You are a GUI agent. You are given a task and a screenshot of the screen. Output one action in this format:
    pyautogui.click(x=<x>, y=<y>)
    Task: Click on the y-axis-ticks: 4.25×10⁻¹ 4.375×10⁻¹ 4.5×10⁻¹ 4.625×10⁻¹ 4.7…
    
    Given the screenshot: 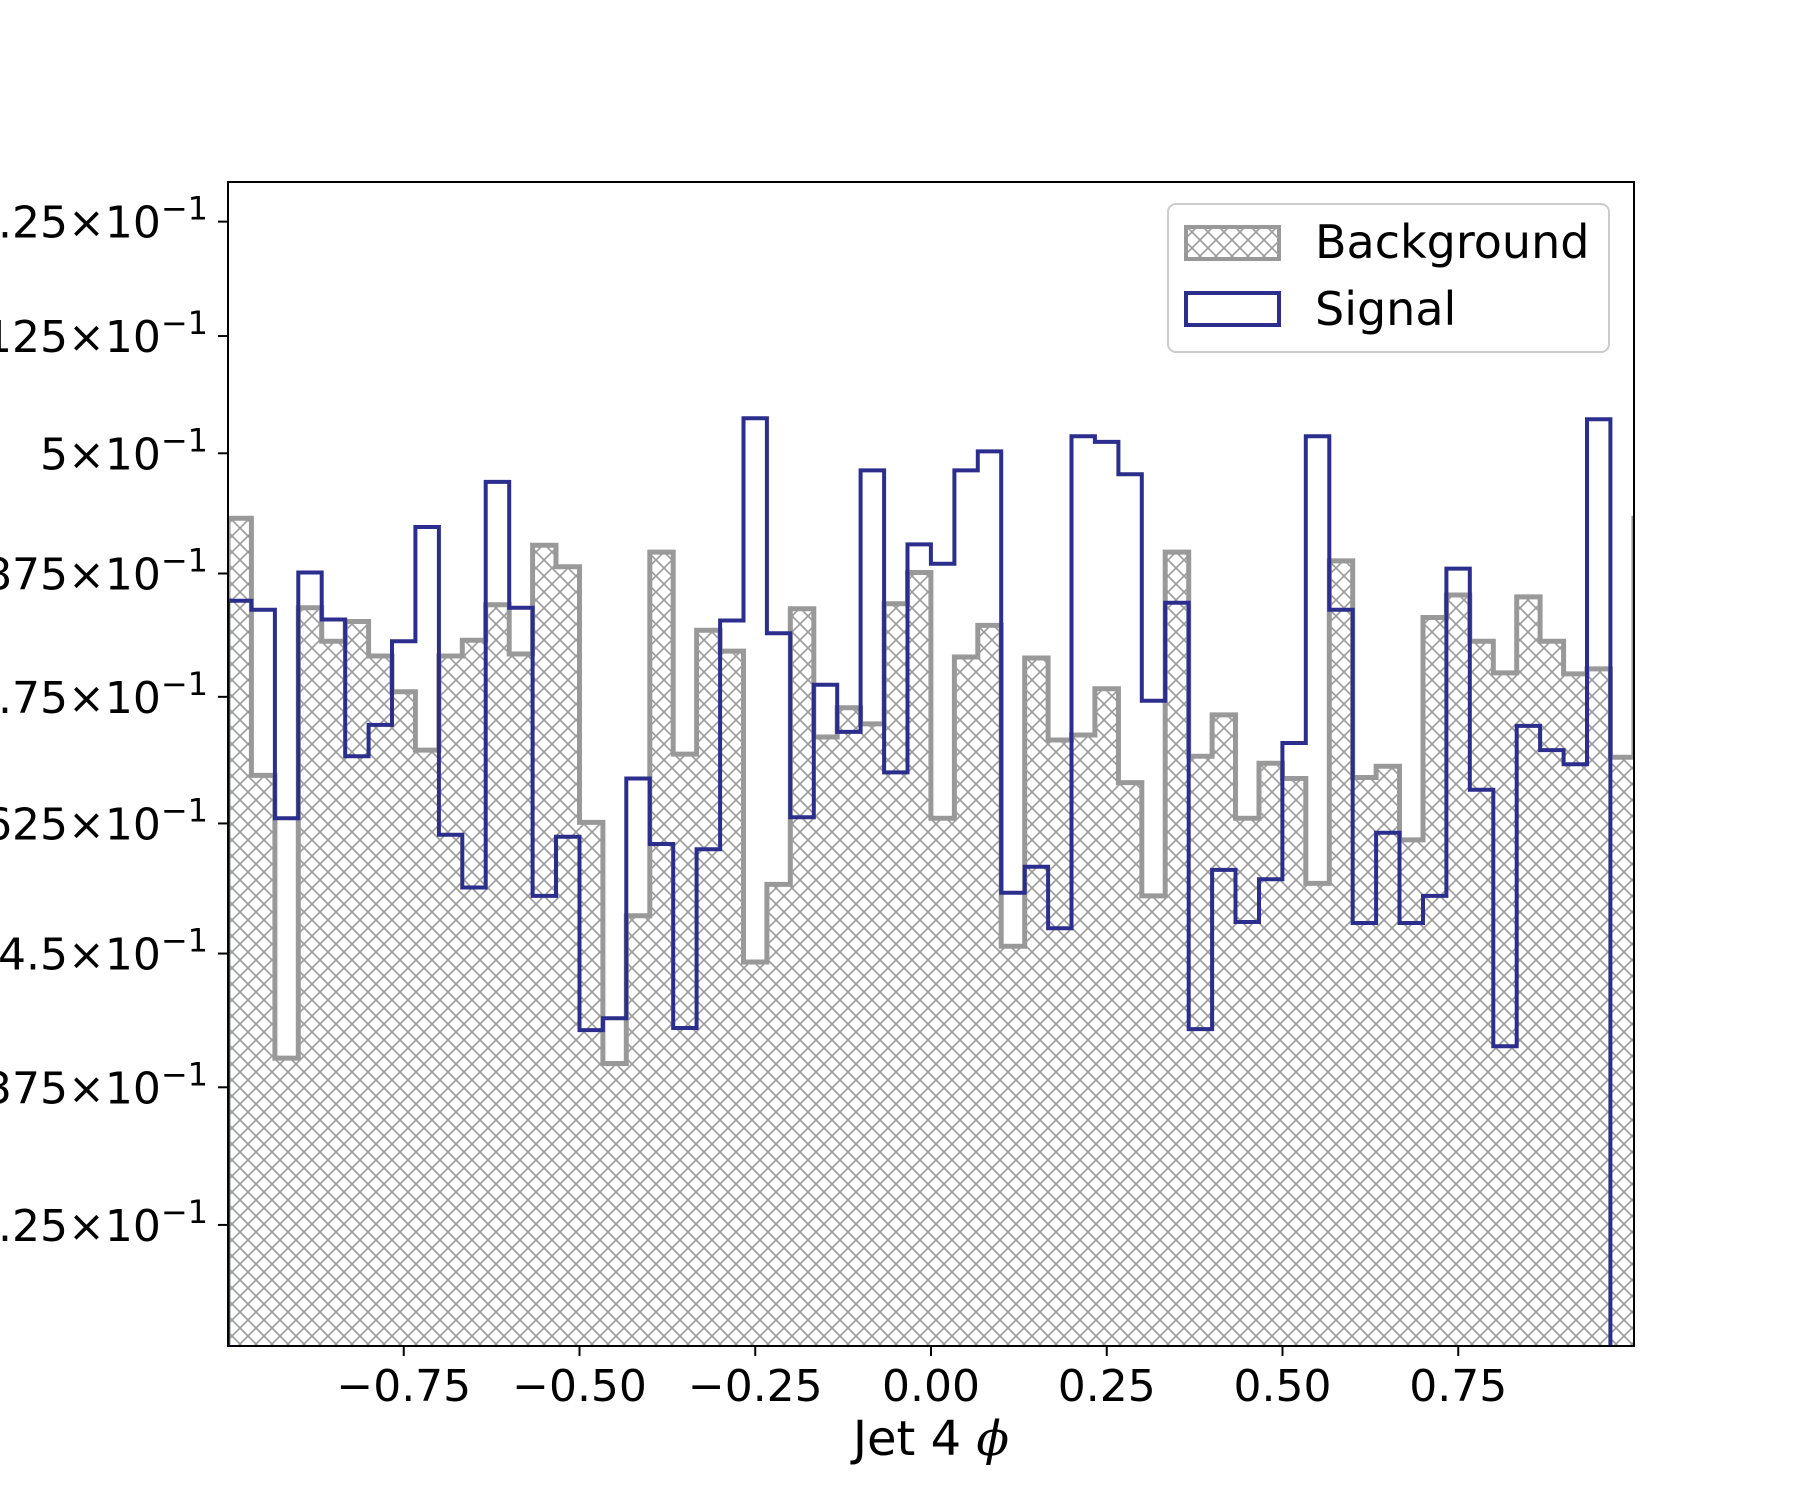 What is the action you would take?
    pyautogui.click(x=114, y=721)
    